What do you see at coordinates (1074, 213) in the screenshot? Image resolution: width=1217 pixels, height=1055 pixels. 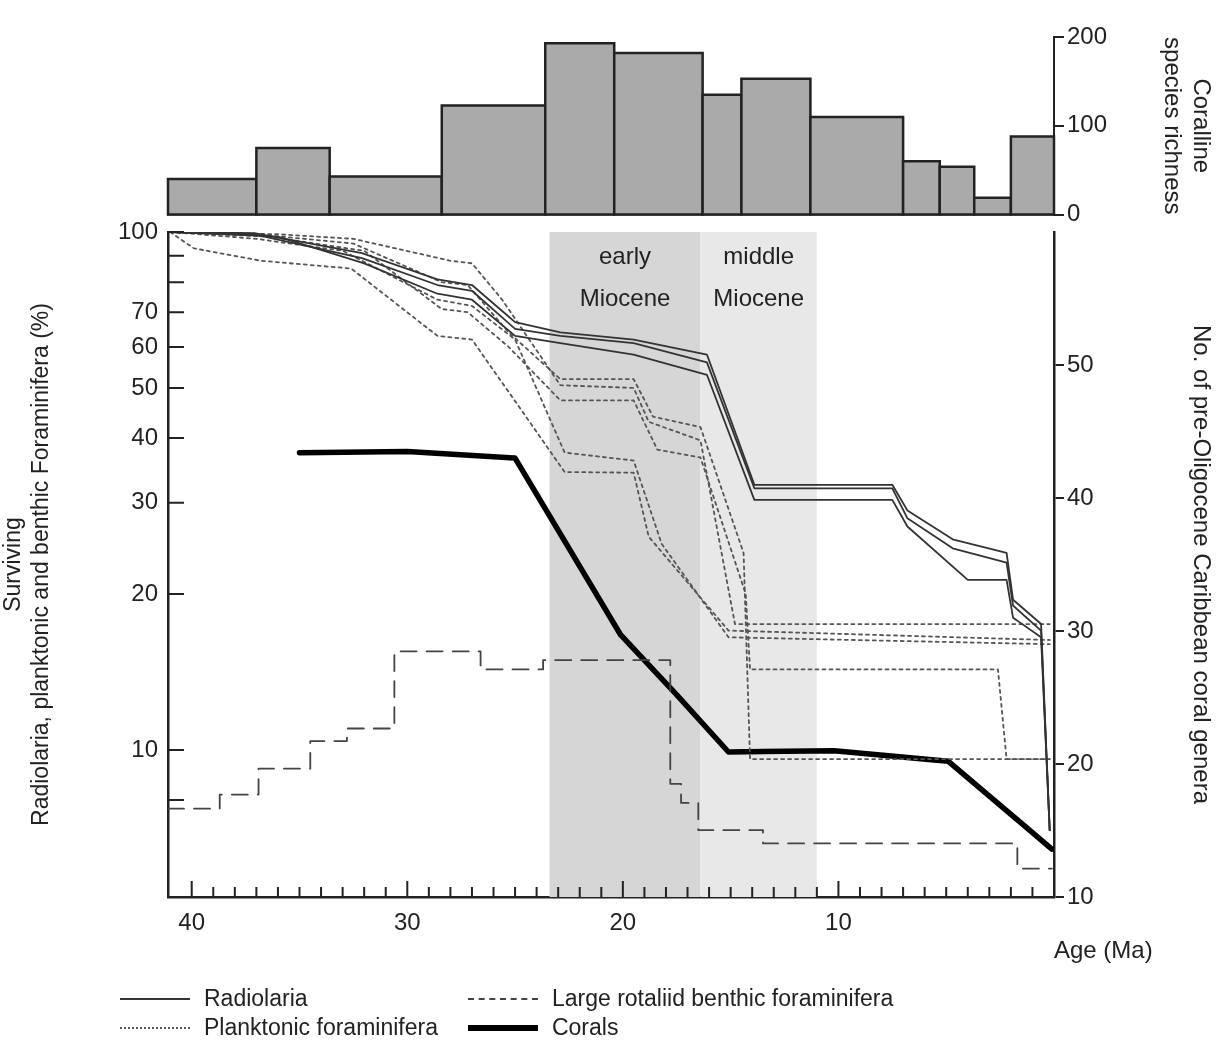 I see `y-tick-label: 0` at bounding box center [1074, 213].